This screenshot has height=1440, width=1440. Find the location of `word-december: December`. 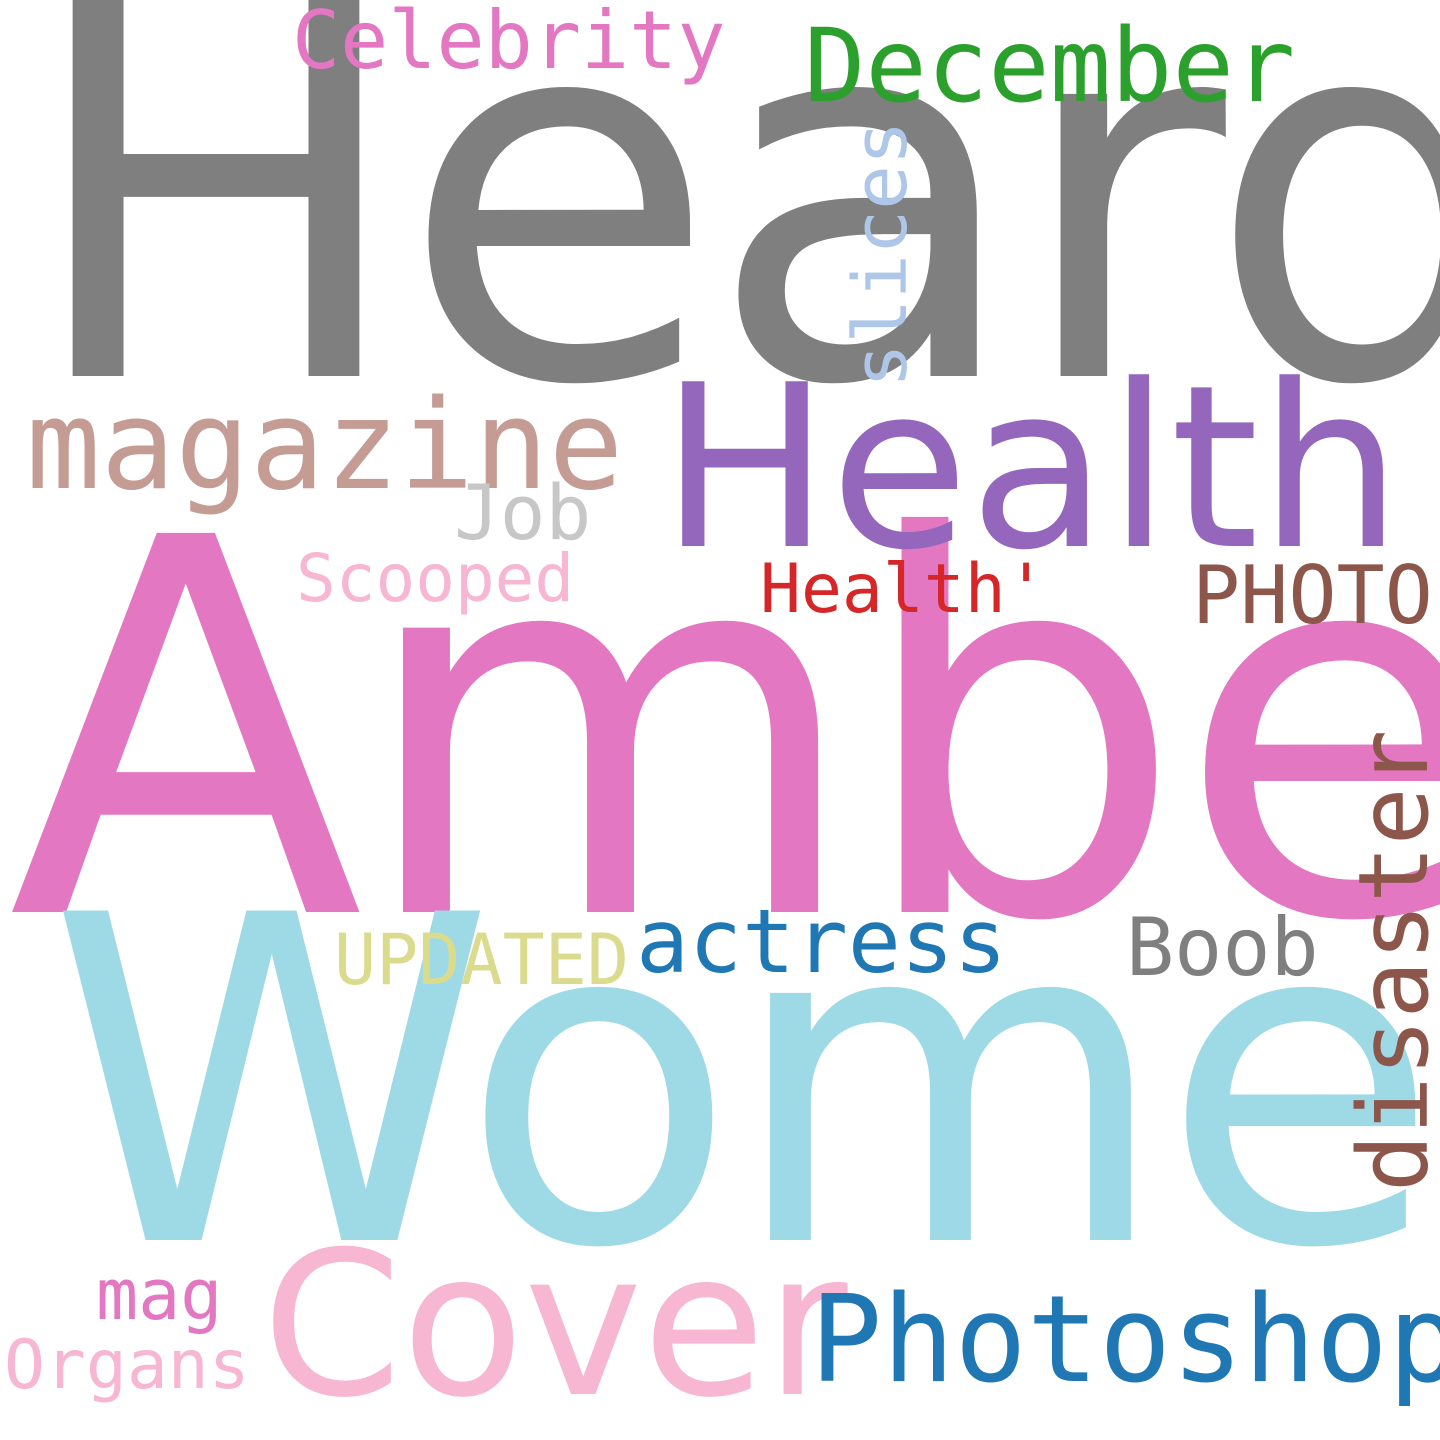

word-december: December is located at coordinates (1050, 66).